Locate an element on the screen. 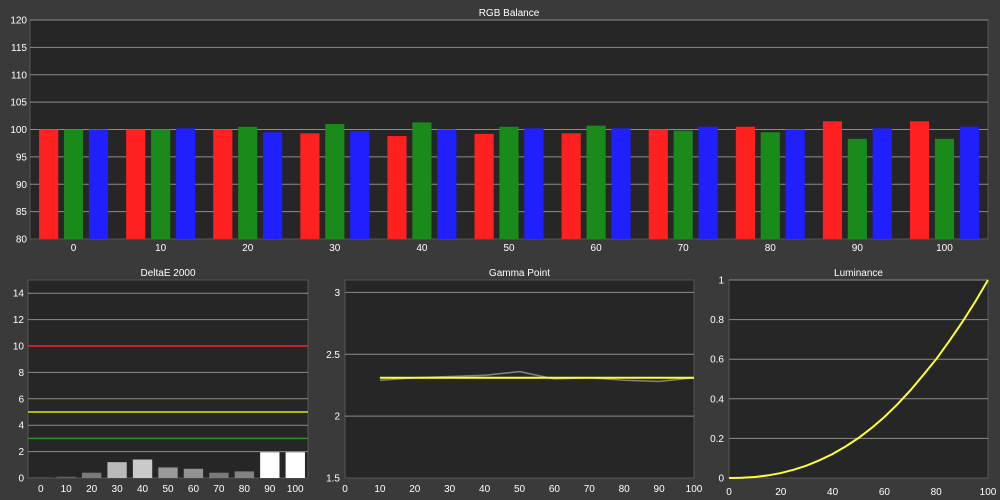  luminance-ytick-label: 0.2 is located at coordinates (717, 439).